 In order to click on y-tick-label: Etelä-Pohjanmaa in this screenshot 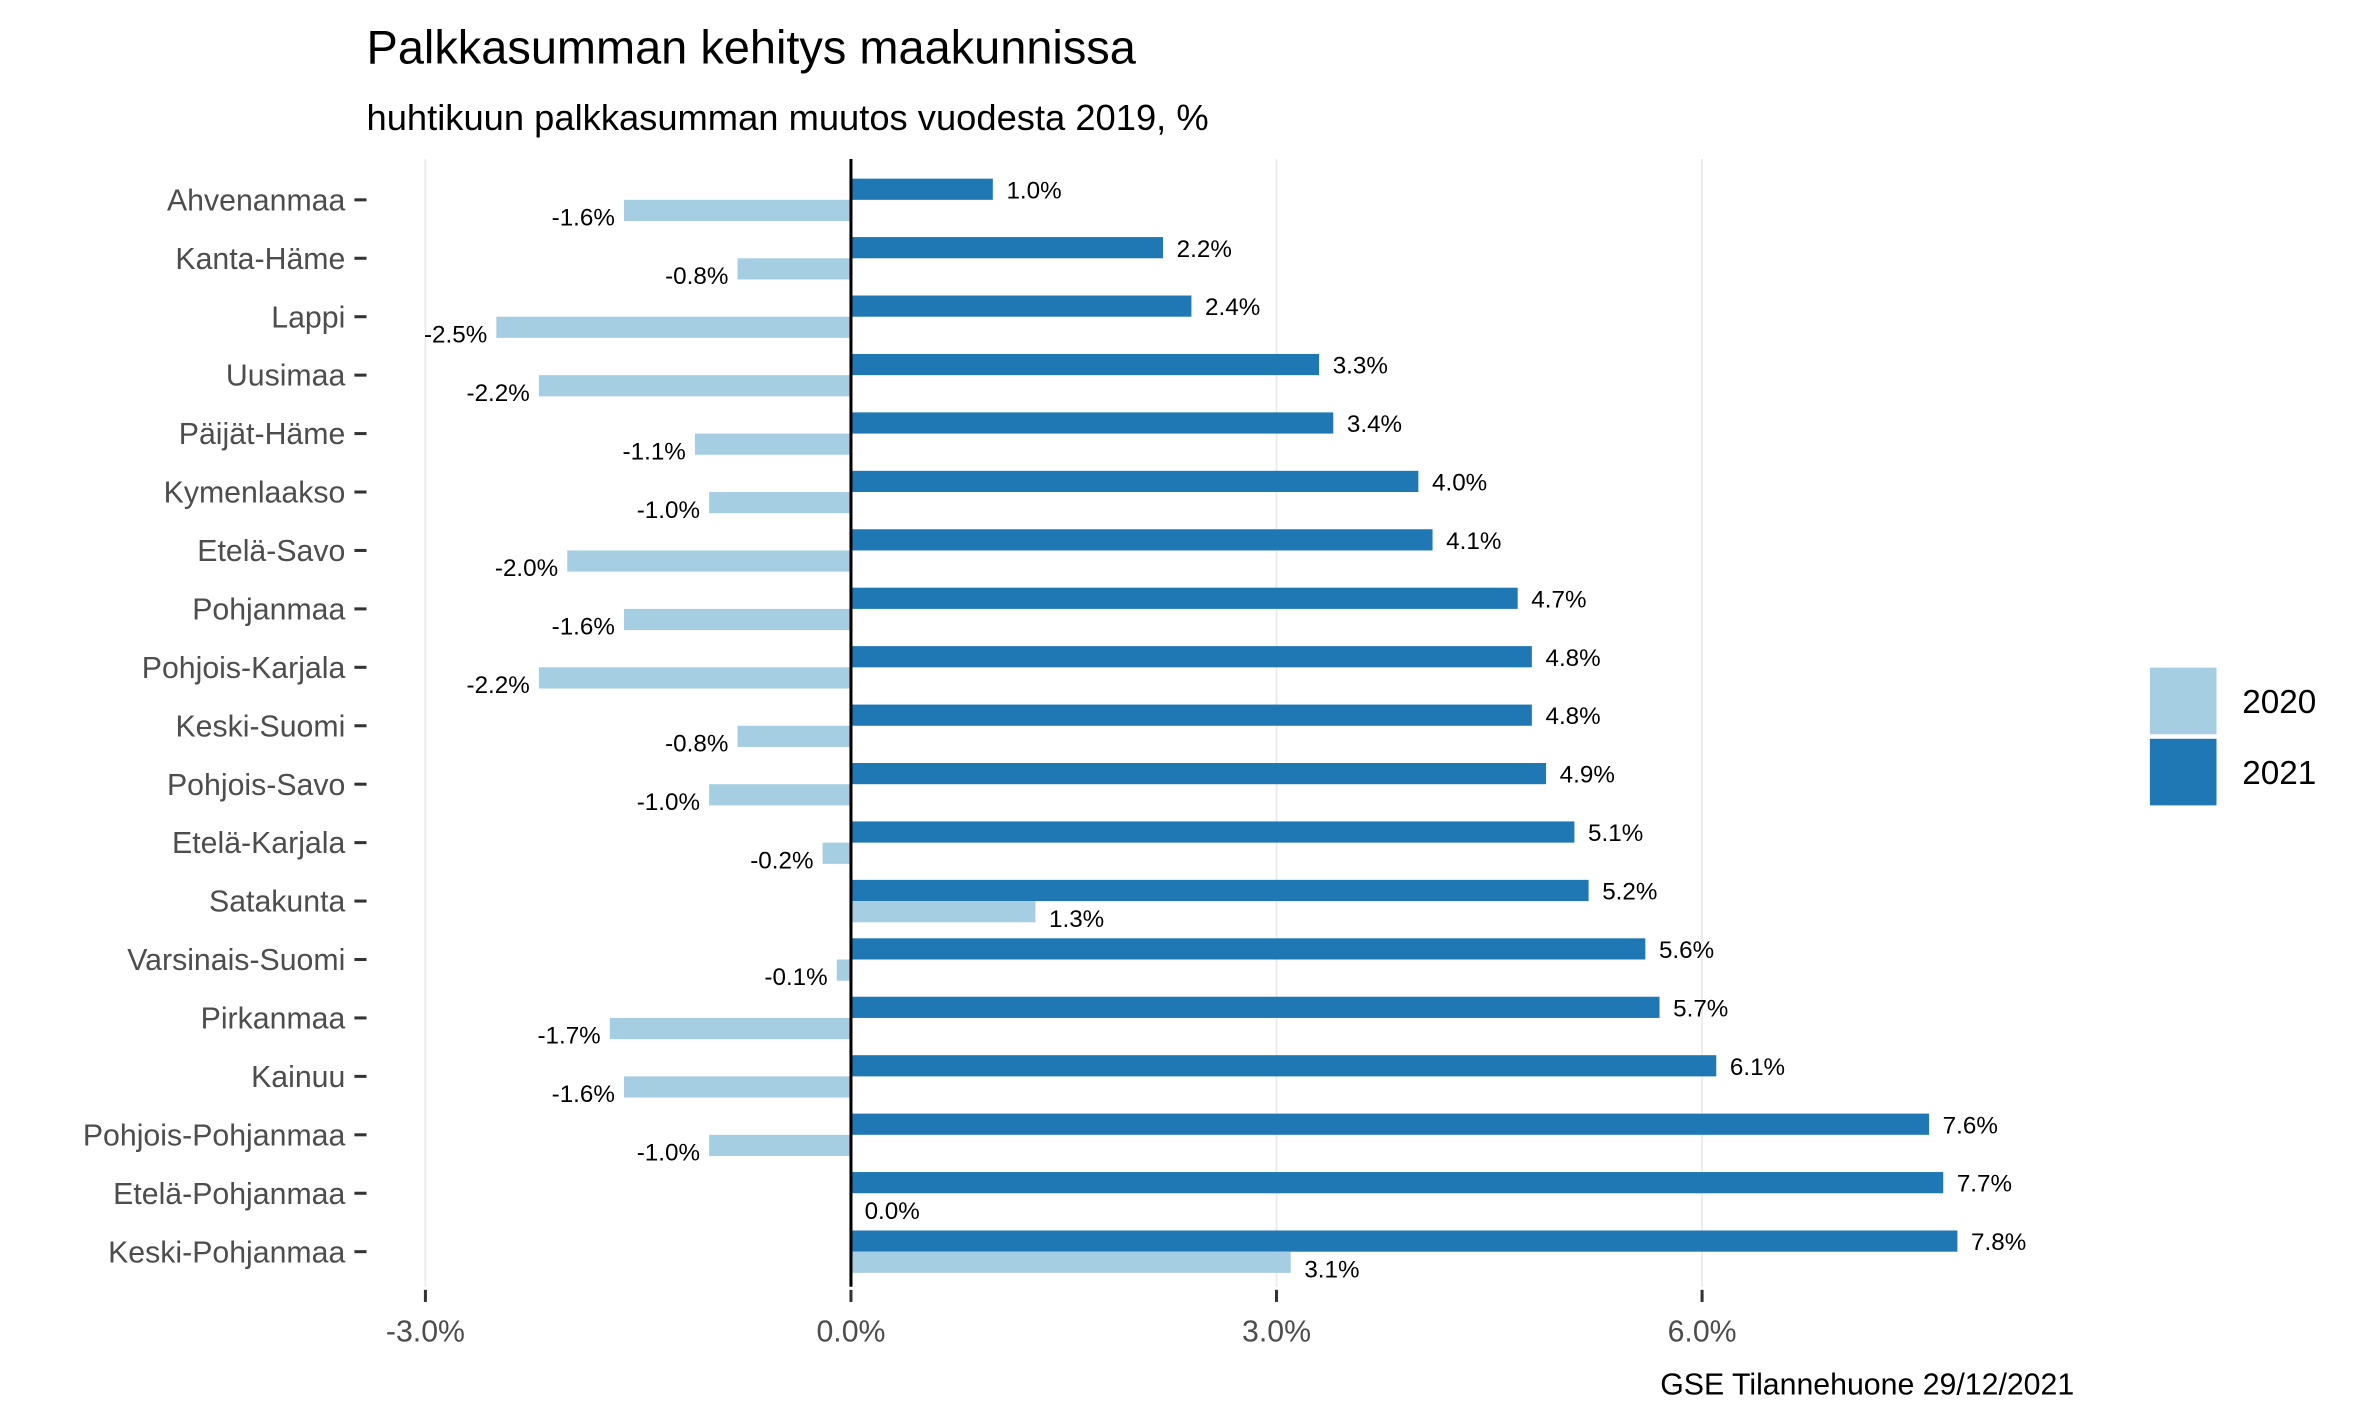, I will do `click(229, 1194)`.